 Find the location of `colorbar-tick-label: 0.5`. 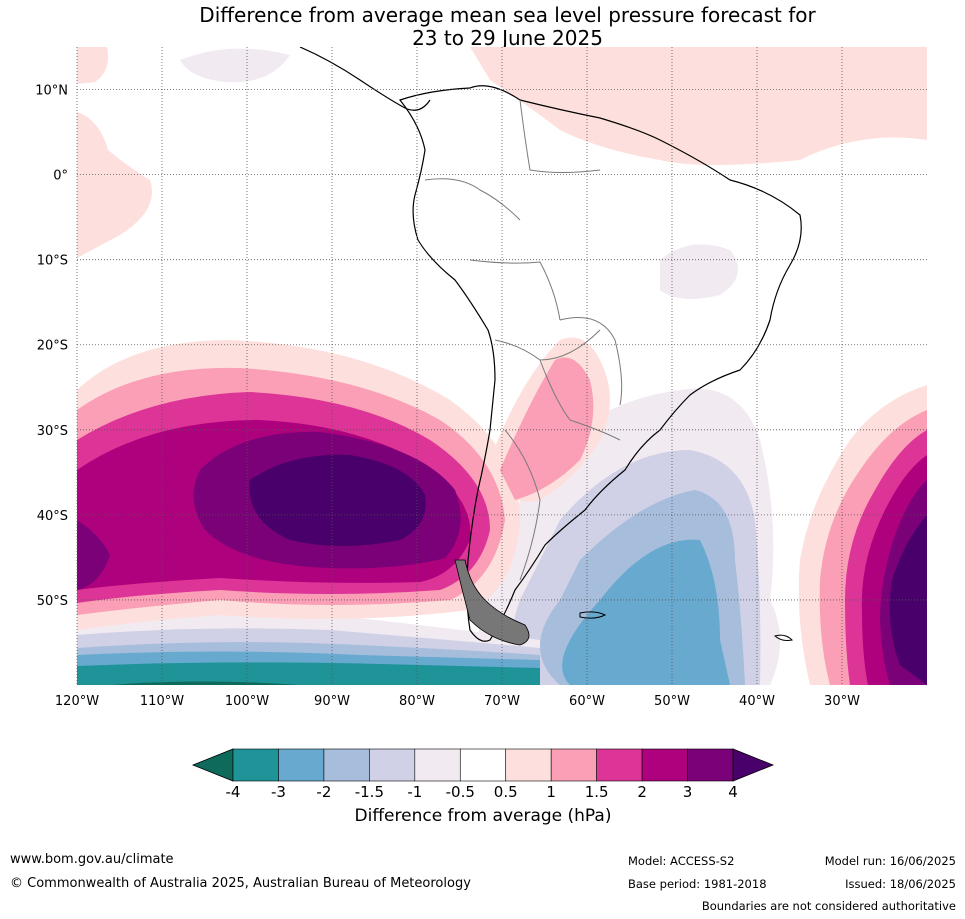

colorbar-tick-label: 0.5 is located at coordinates (506, 792).